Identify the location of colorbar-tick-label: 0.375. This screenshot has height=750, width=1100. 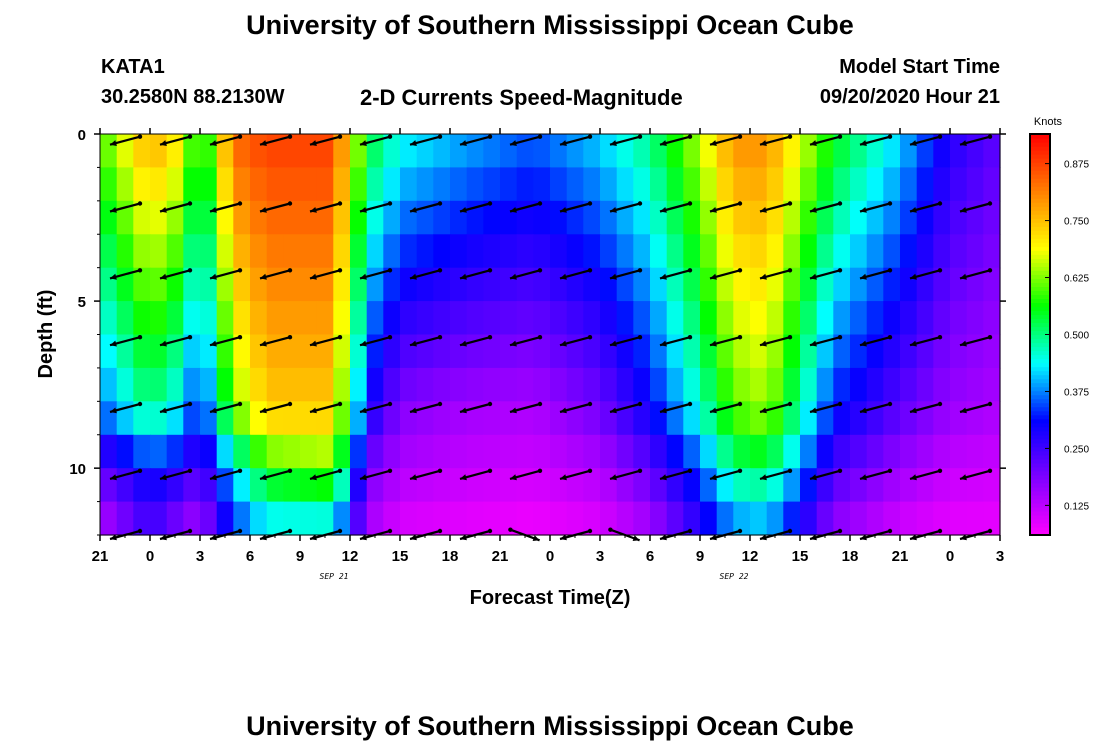
(1076, 392).